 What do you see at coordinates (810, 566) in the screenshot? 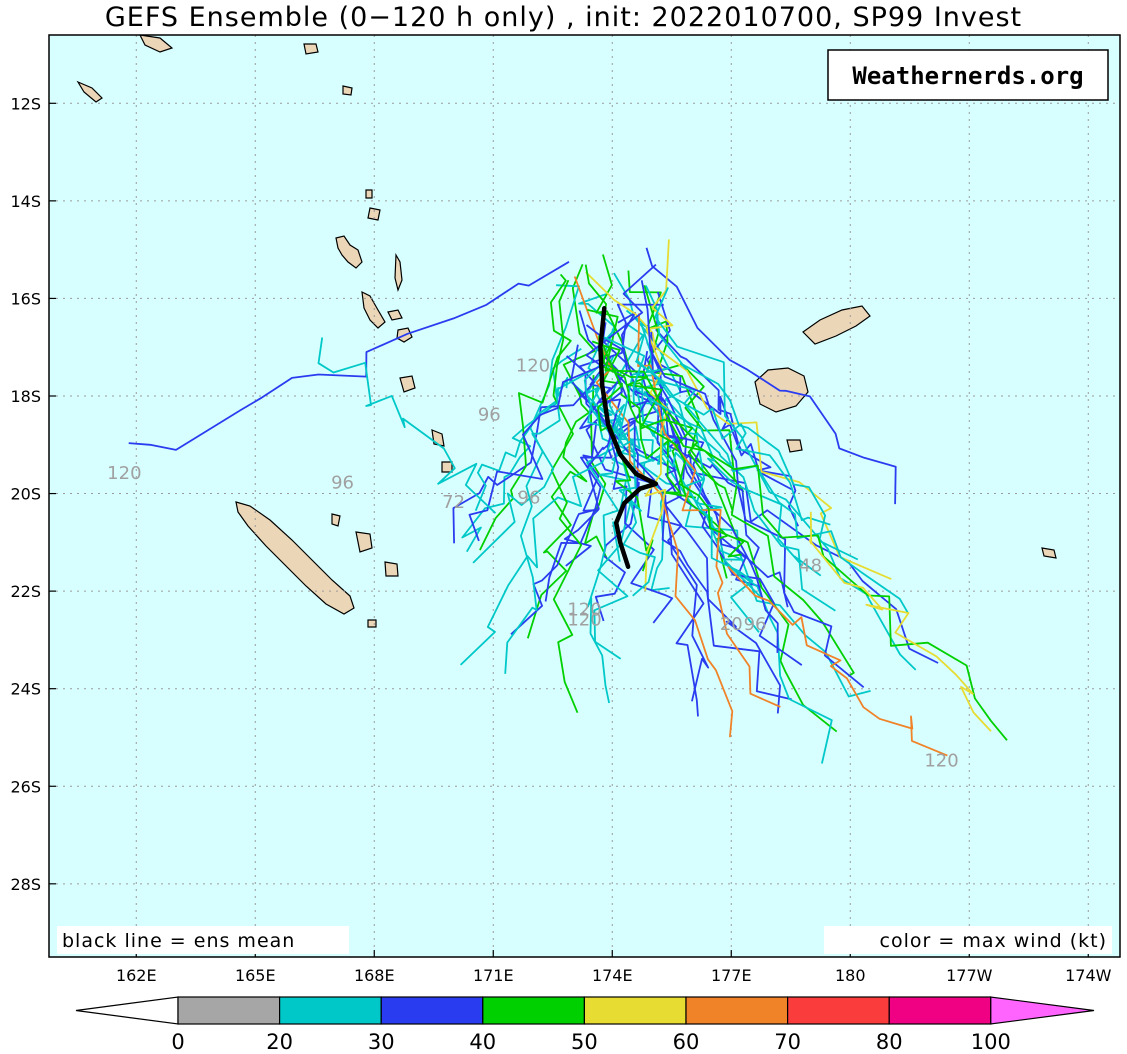
I see `forecast-hour-label: 48` at bounding box center [810, 566].